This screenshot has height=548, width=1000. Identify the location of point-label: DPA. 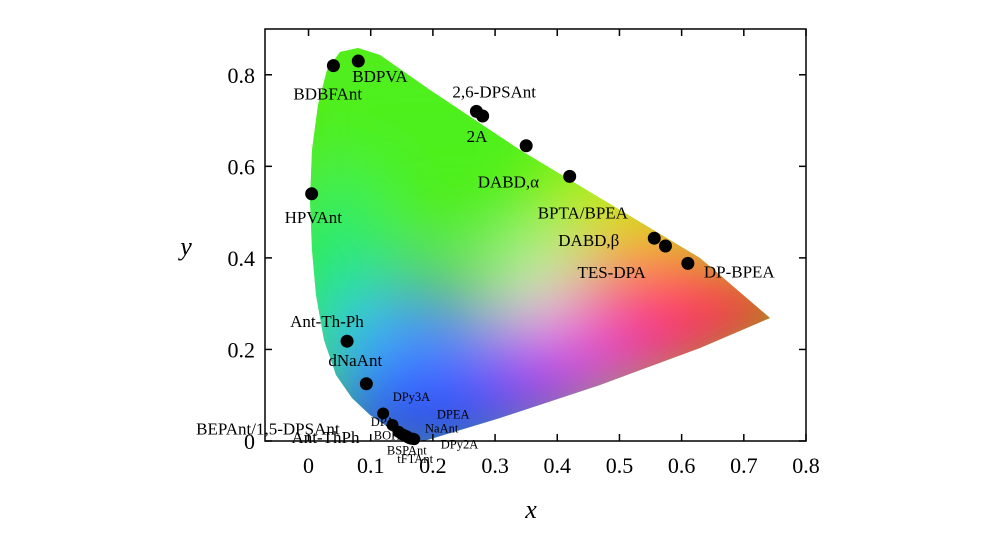
(383, 422).